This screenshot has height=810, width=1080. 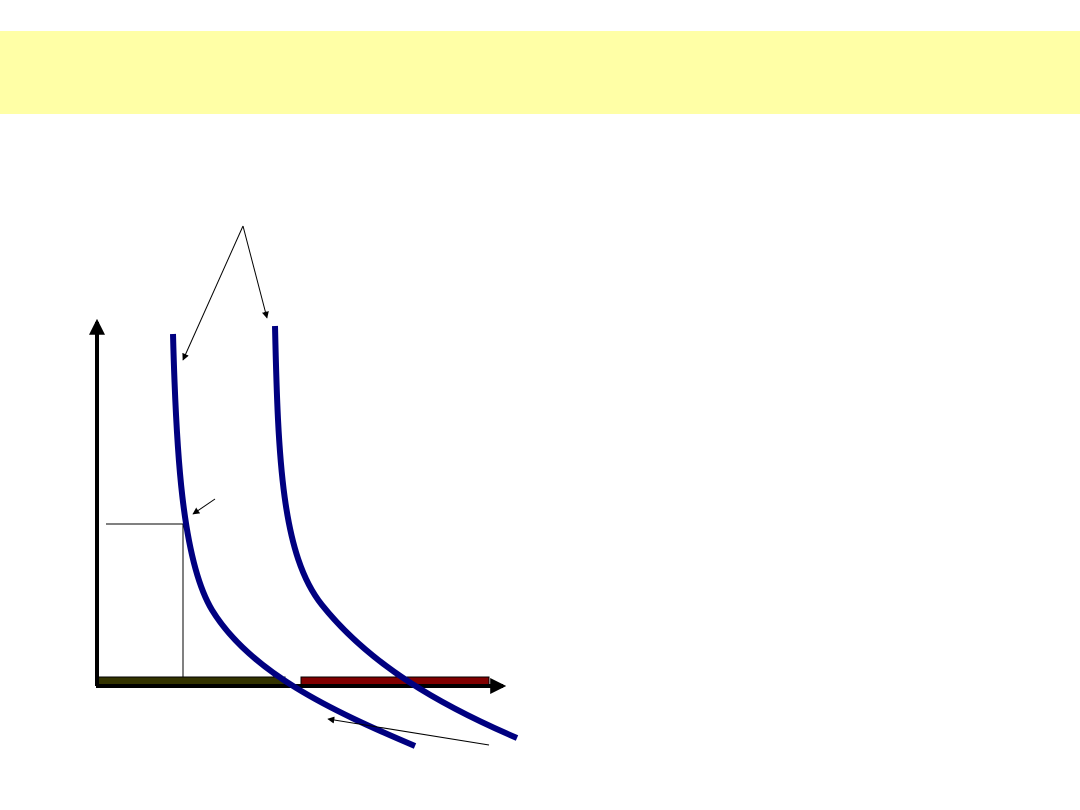 What do you see at coordinates (293, 541) in the screenshot?
I see `curve-left` at bounding box center [293, 541].